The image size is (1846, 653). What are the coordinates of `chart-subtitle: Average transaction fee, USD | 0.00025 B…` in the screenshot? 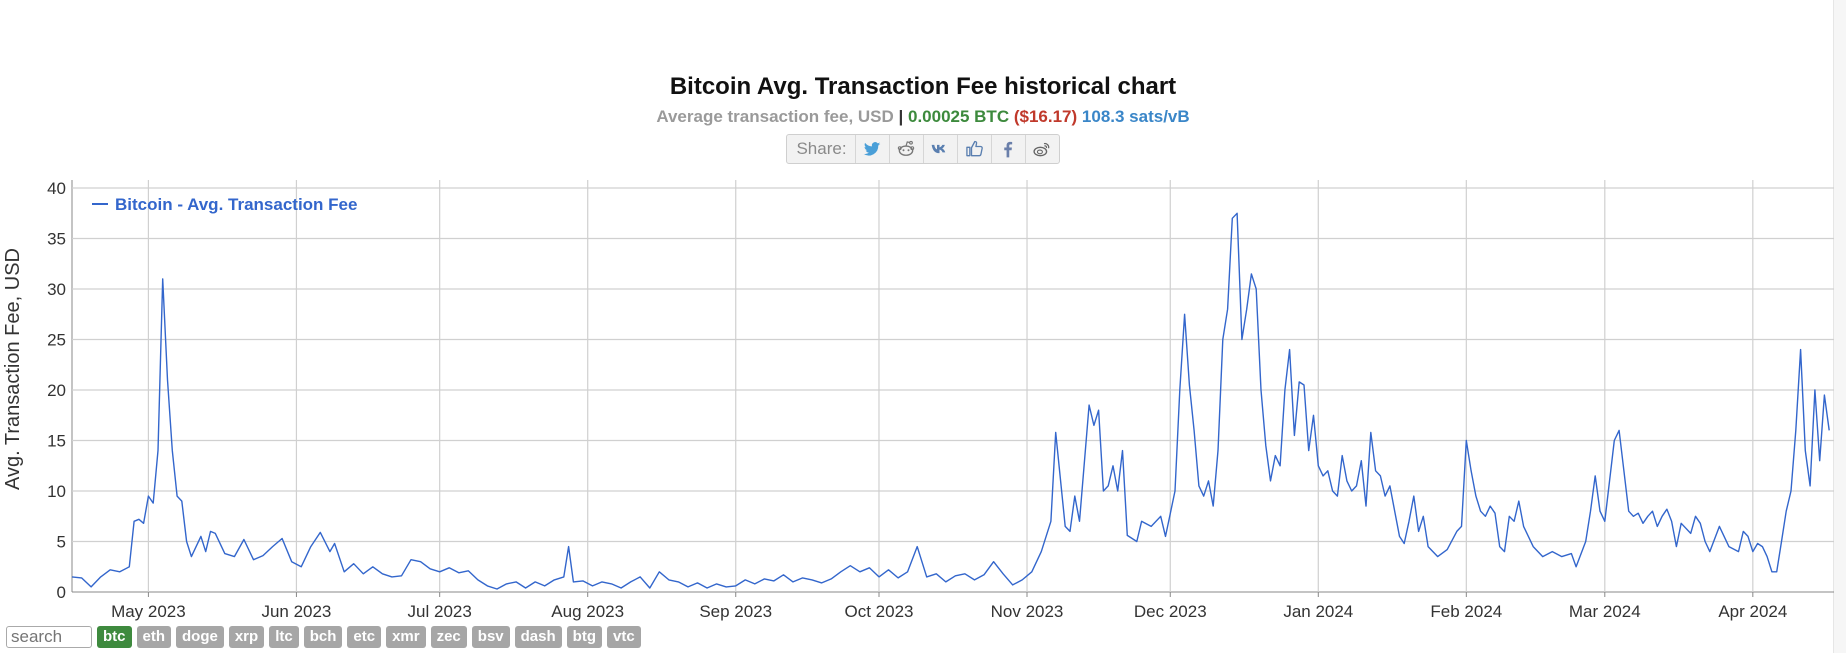 It's located at (923, 117).